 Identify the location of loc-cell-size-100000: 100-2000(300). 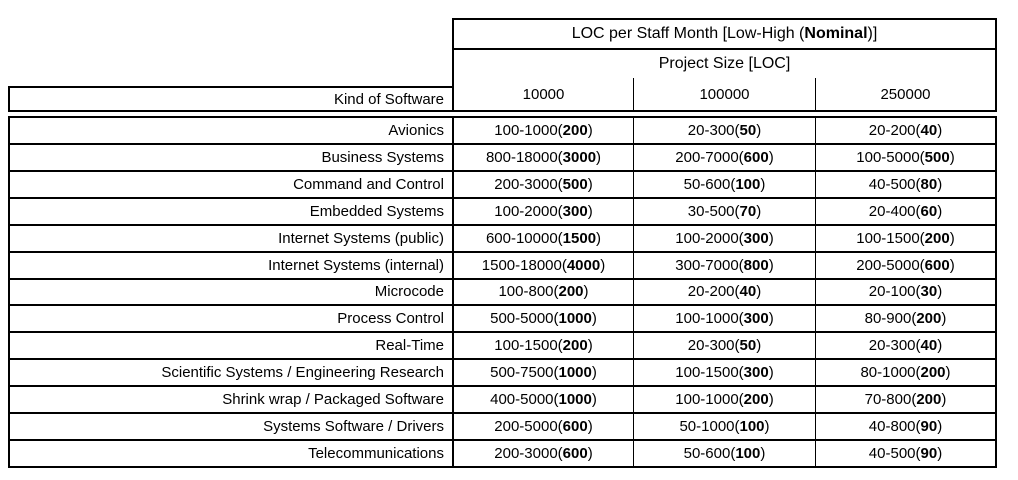
(724, 238).